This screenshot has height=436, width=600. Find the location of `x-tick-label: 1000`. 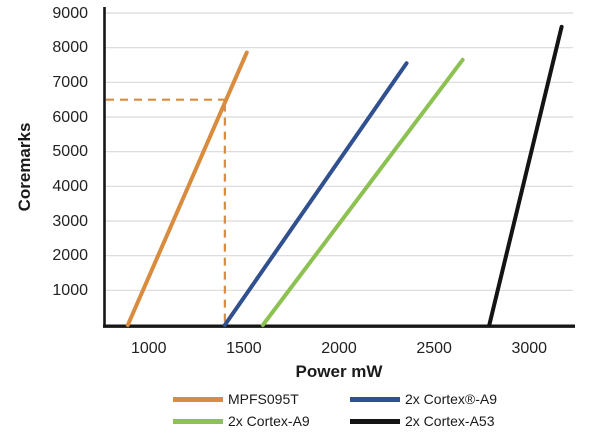

x-tick-label: 1000 is located at coordinates (148, 348).